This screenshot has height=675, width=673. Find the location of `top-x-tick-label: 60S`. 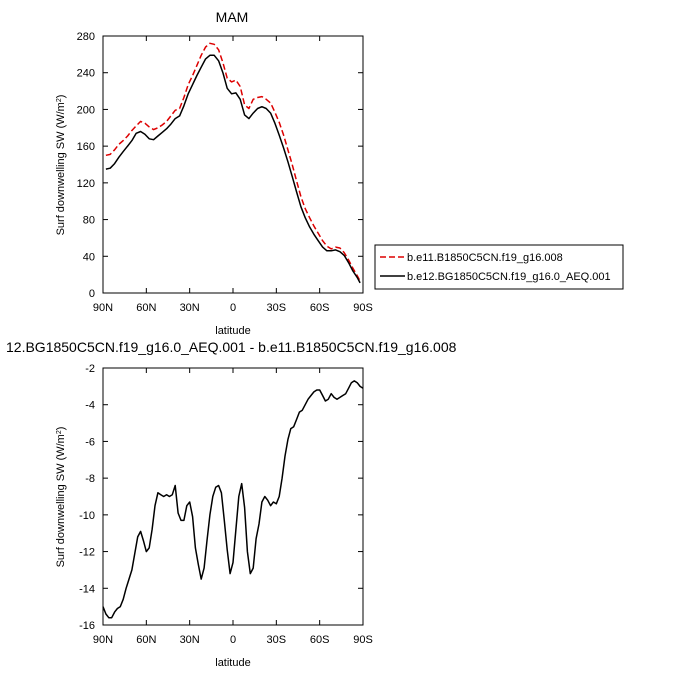

top-x-tick-label: 60S is located at coordinates (320, 308).